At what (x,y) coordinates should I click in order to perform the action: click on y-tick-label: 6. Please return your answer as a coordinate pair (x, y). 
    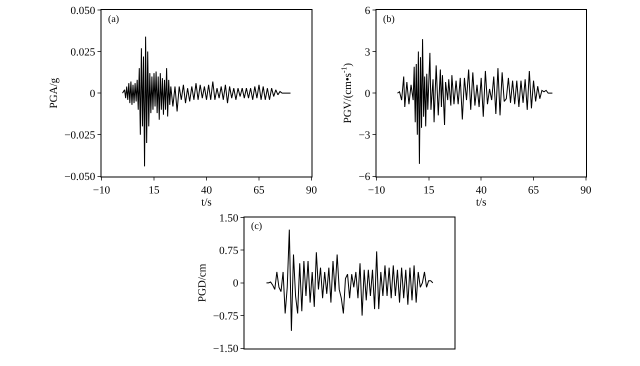
    Looking at the image, I should click on (367, 10).